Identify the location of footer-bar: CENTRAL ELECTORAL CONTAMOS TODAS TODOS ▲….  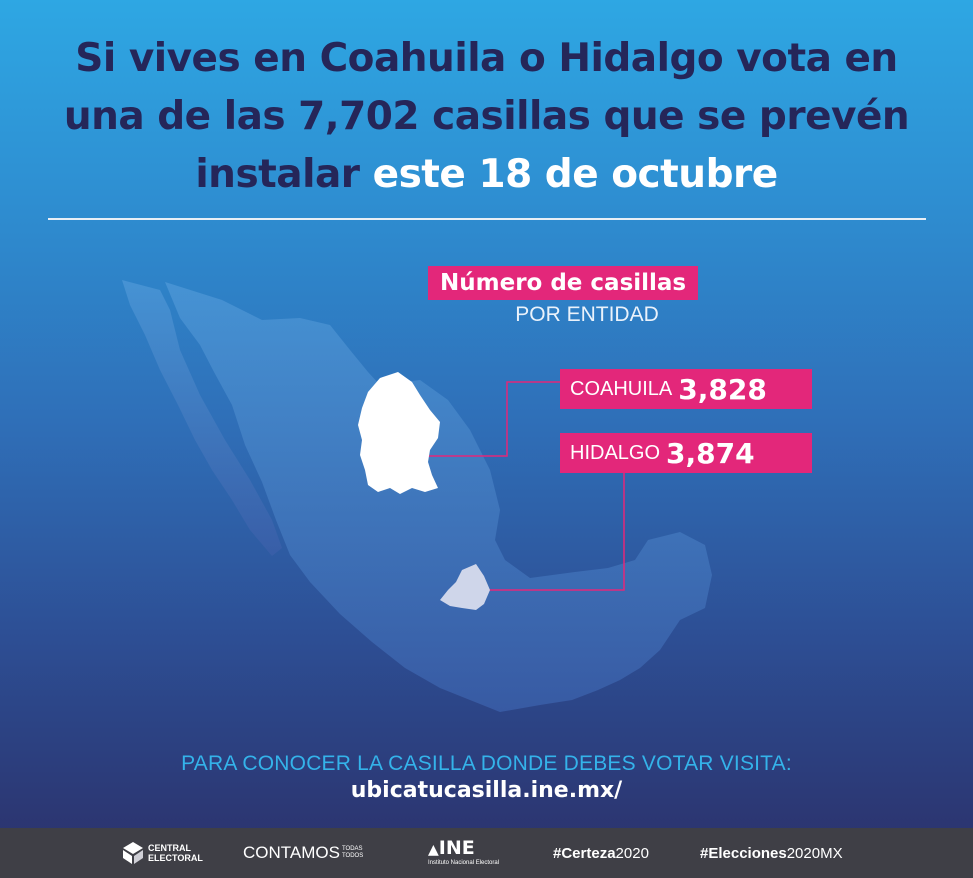
(486, 853).